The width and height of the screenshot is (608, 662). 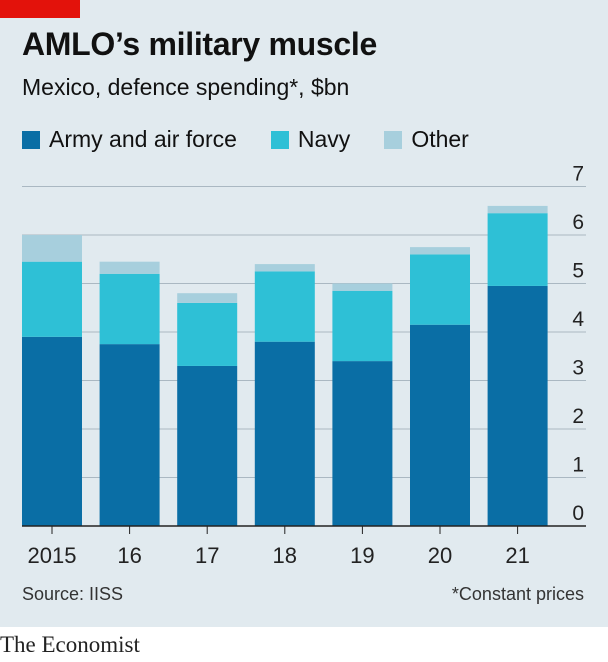 I want to click on y-tick-label: 1, so click(x=578, y=465).